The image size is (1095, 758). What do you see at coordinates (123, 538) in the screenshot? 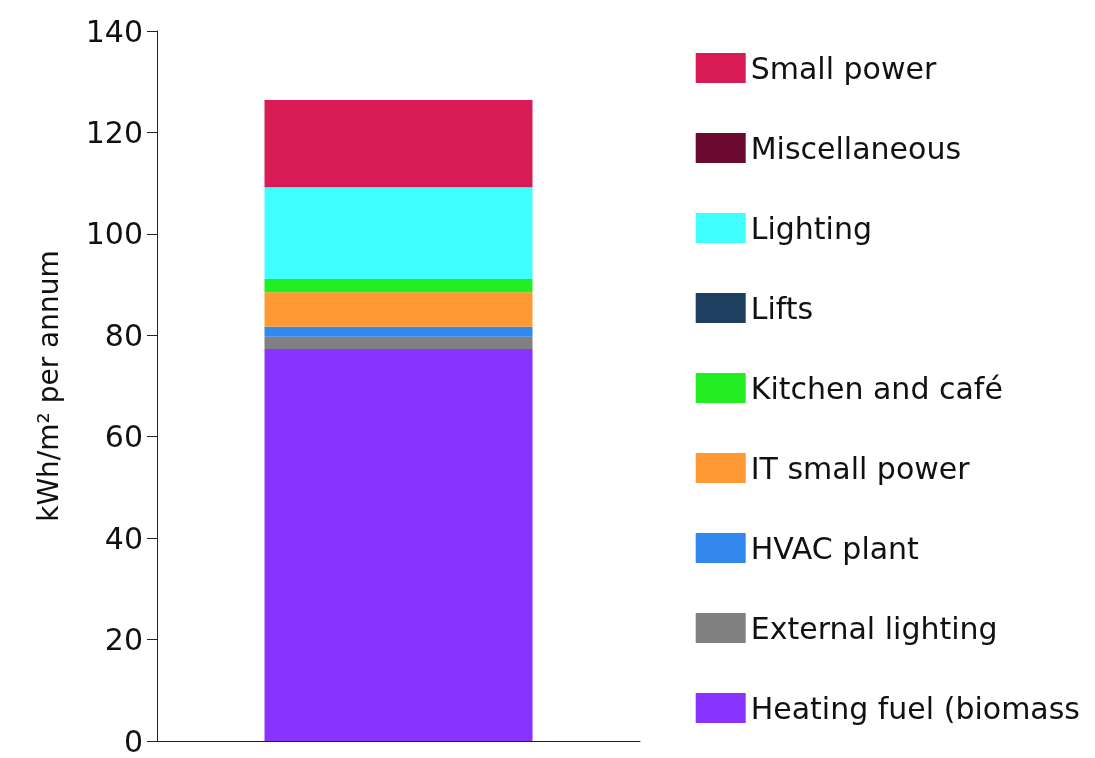
I see `y-tick-label: 40` at bounding box center [123, 538].